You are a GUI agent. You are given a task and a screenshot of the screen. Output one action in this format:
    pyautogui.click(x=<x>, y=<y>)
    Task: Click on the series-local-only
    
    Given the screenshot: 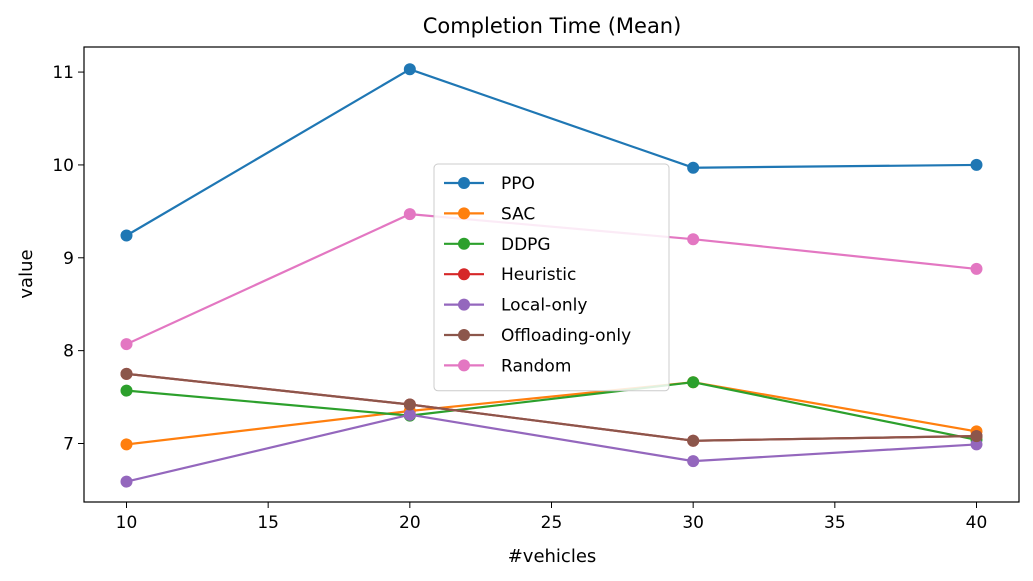 What is the action you would take?
    pyautogui.click(x=551, y=448)
    